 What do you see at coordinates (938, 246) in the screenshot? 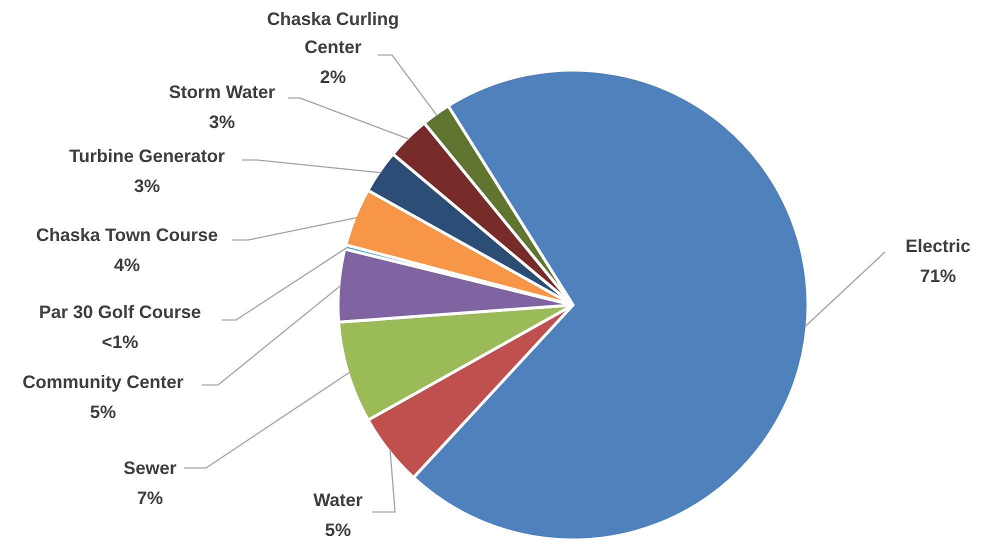
I see `slice-label: Electric` at bounding box center [938, 246].